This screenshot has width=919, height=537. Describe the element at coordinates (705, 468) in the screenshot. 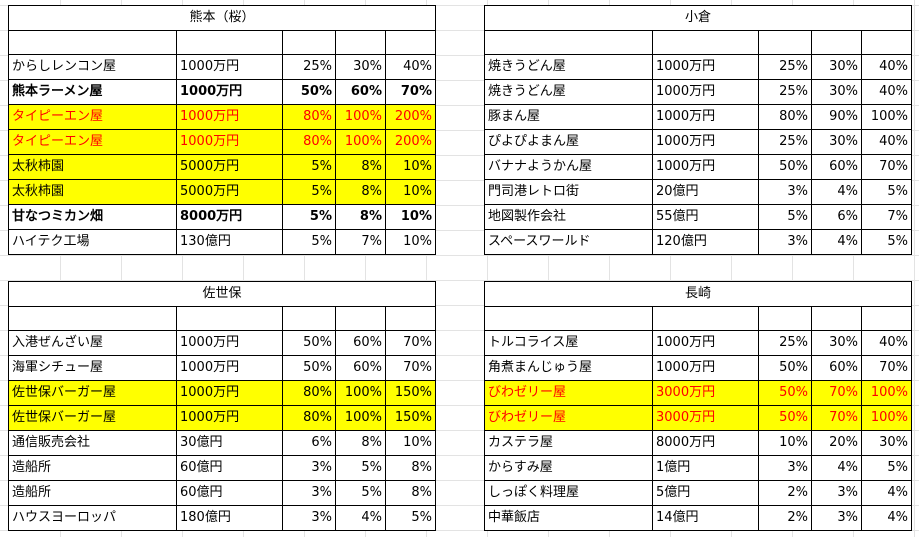

I see `price-cell: 1億円` at that location.